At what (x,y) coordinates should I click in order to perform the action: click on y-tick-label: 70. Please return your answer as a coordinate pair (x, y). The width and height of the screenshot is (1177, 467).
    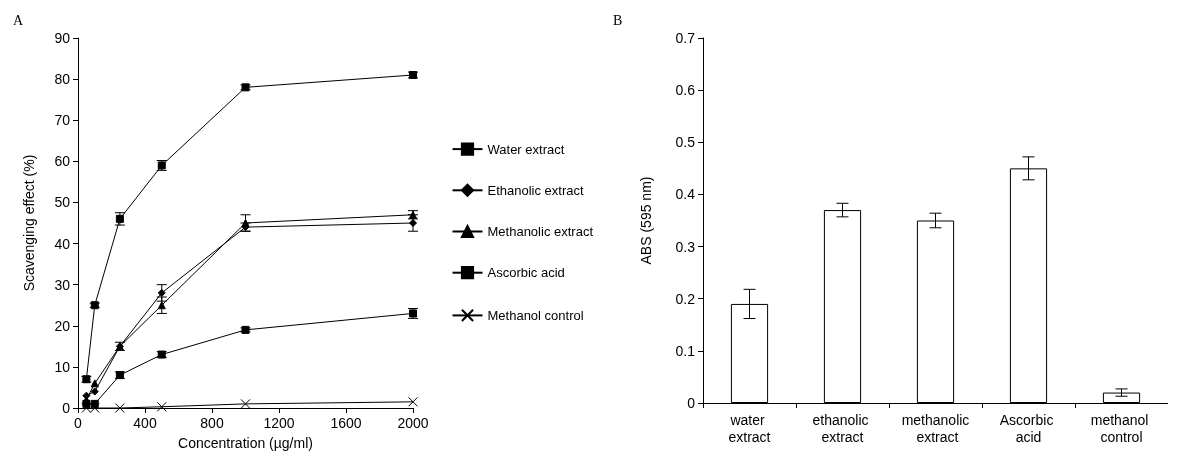
    Looking at the image, I should click on (62, 120).